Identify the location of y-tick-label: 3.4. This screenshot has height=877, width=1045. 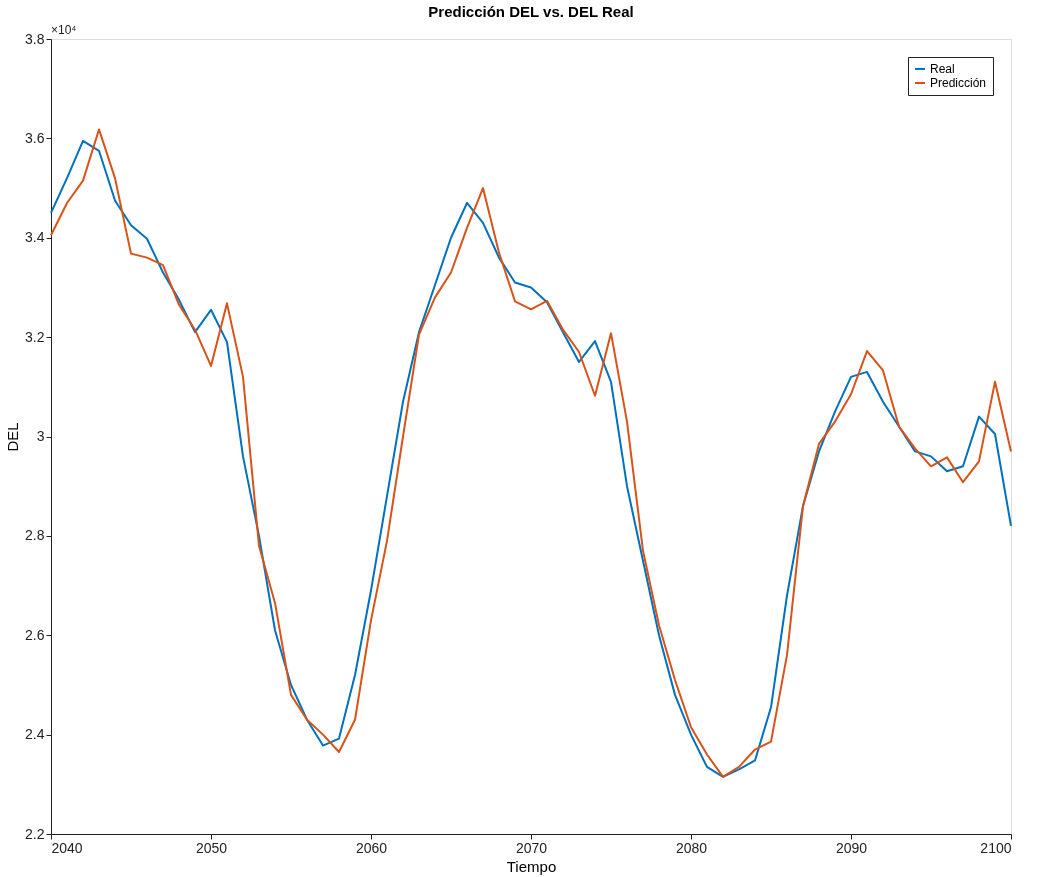
(35, 237).